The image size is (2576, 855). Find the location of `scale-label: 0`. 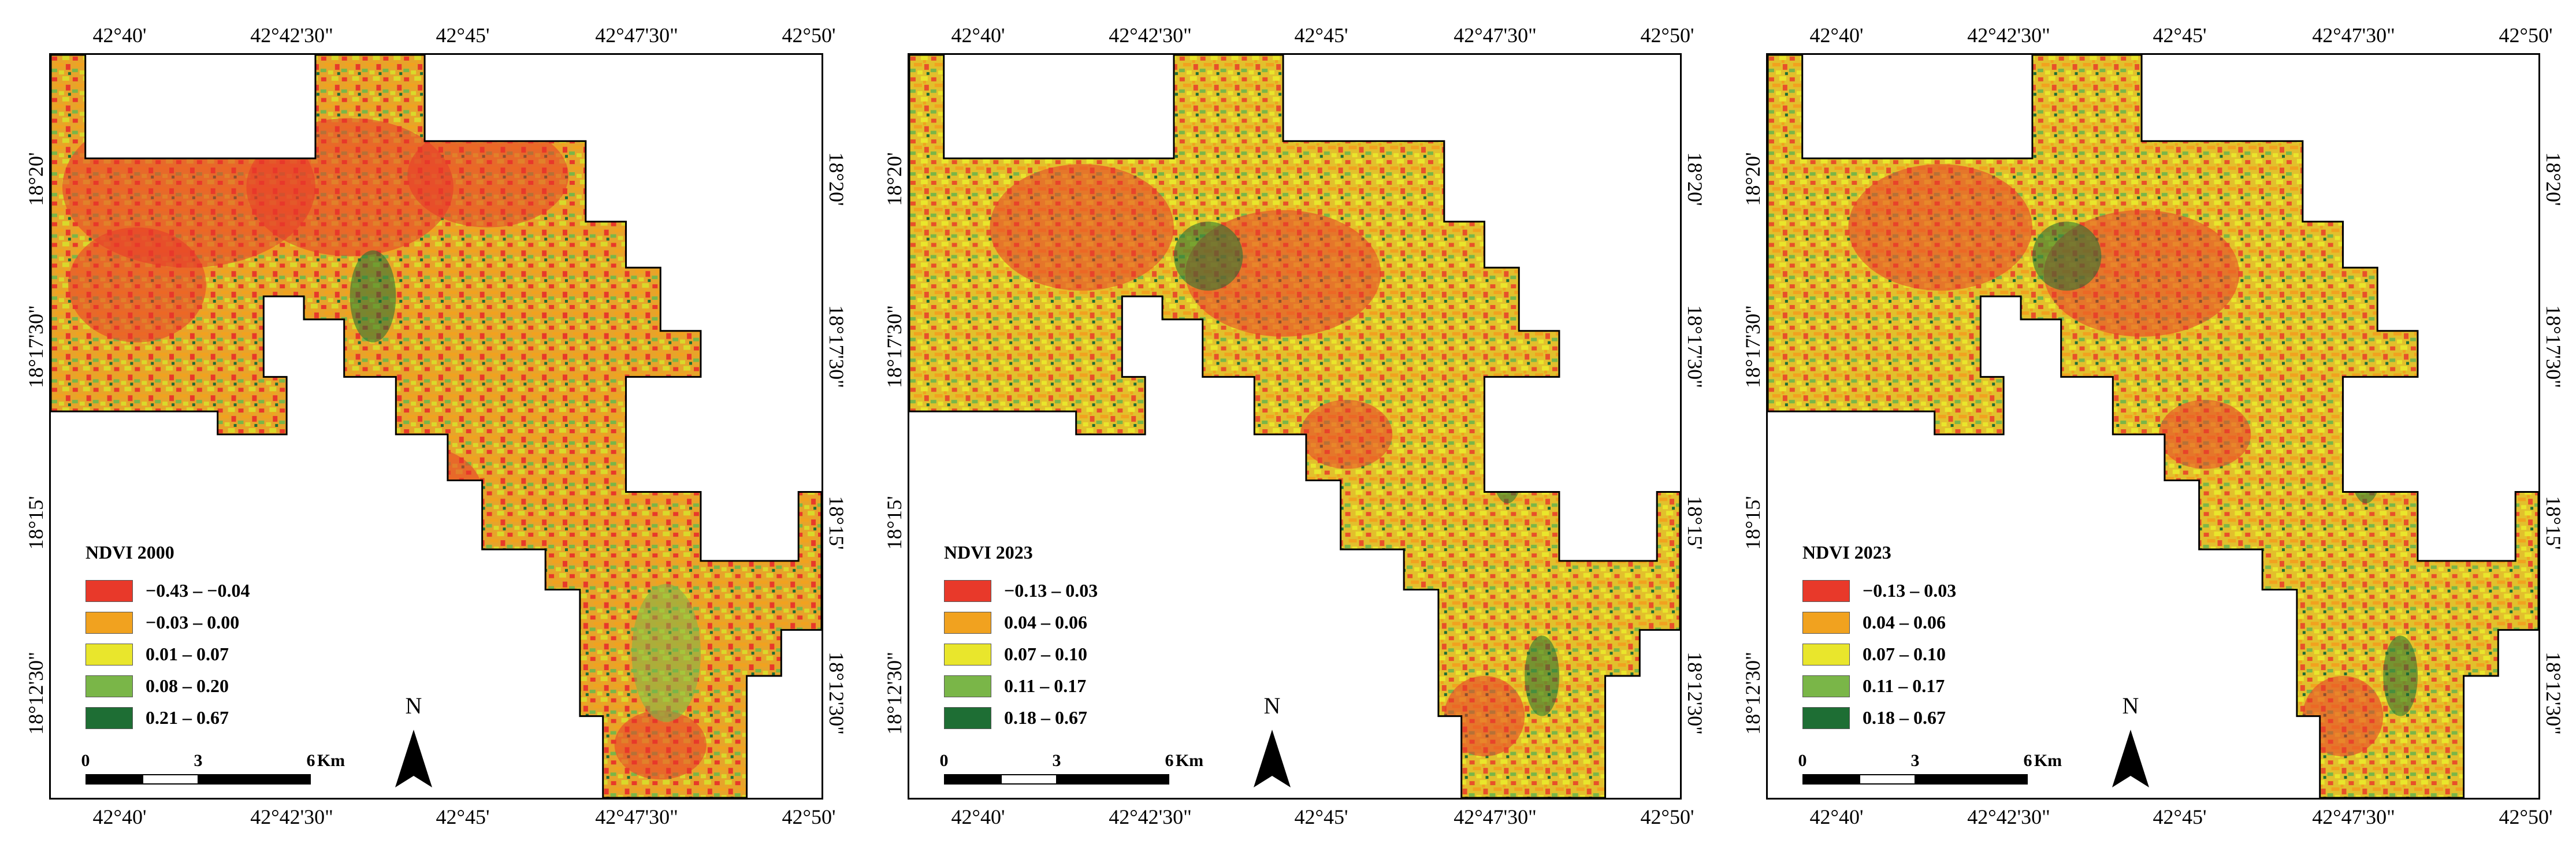

scale-label: 0 is located at coordinates (944, 761).